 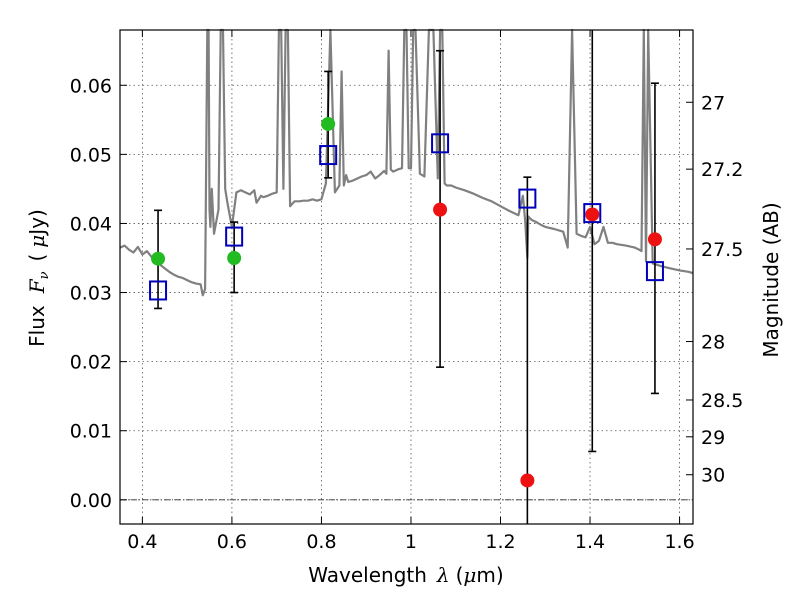 I want to click on x-tick-labels: 0.4 0.6 0.8 1 1.2 1.4 1.6, so click(x=410, y=542).